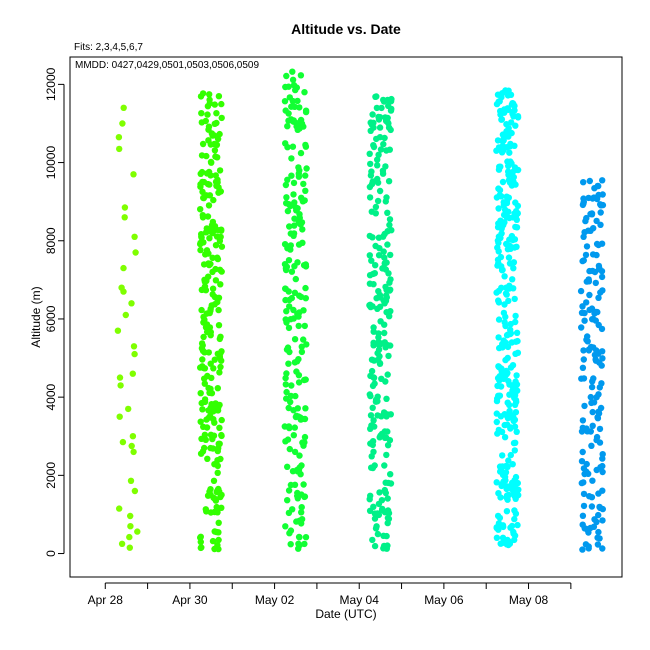 This screenshot has width=650, height=650. What do you see at coordinates (275, 600) in the screenshot?
I see `x-tick-label: May 02` at bounding box center [275, 600].